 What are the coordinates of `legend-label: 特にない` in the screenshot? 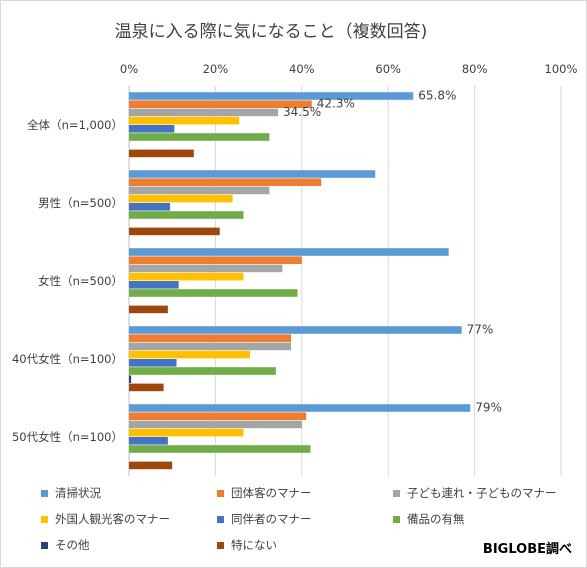 It's located at (254, 545).